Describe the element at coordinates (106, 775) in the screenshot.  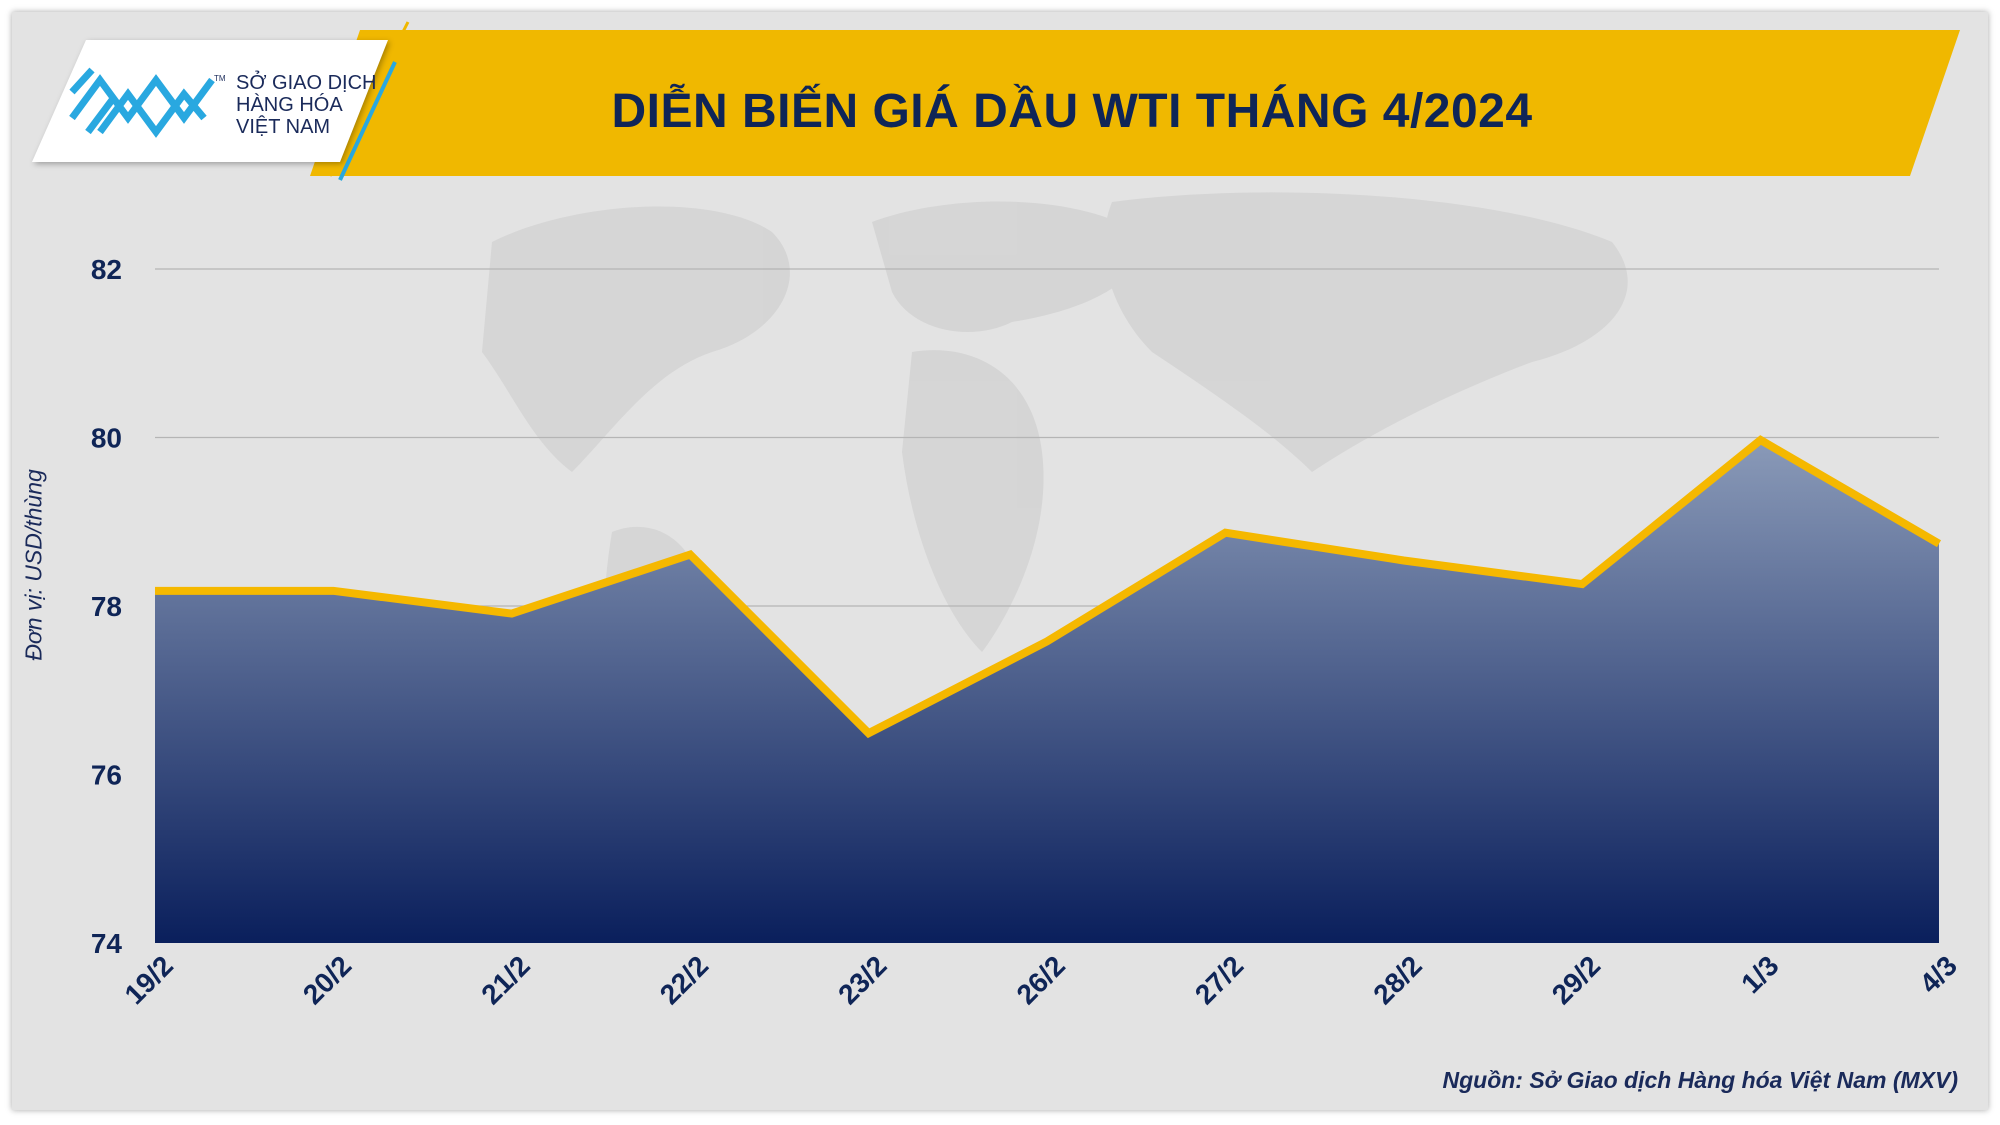
I see `y-tick-76: 76` at that location.